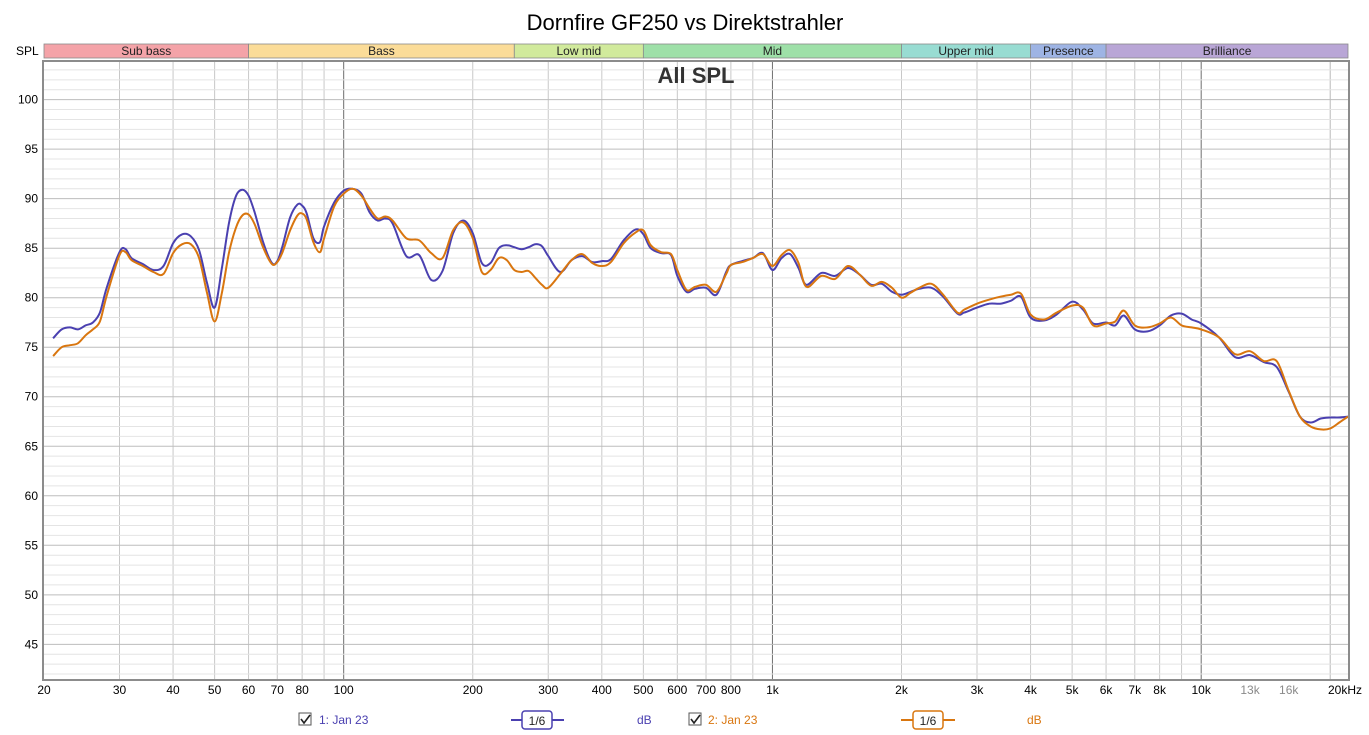 The image size is (1369, 735). I want to click on y-tick-label: 100, so click(28, 100).